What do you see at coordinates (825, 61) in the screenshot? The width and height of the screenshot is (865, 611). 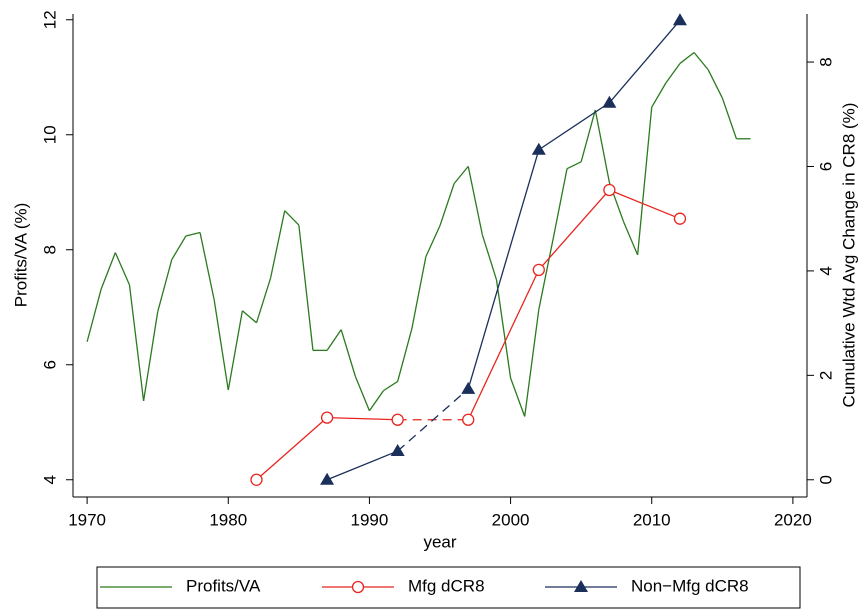 I see `y2-tick-label: 8` at bounding box center [825, 61].